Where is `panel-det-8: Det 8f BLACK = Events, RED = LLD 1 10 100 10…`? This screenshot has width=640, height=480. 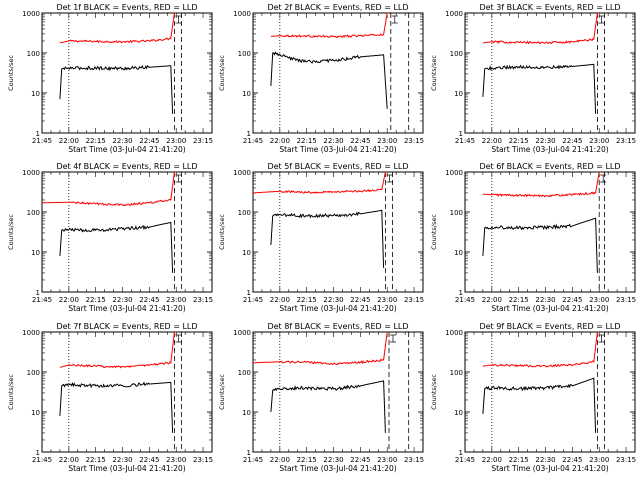 panel-det-8: Det 8f BLACK = Events, RED = LLD 1 10 100 10… is located at coordinates (321, 397).